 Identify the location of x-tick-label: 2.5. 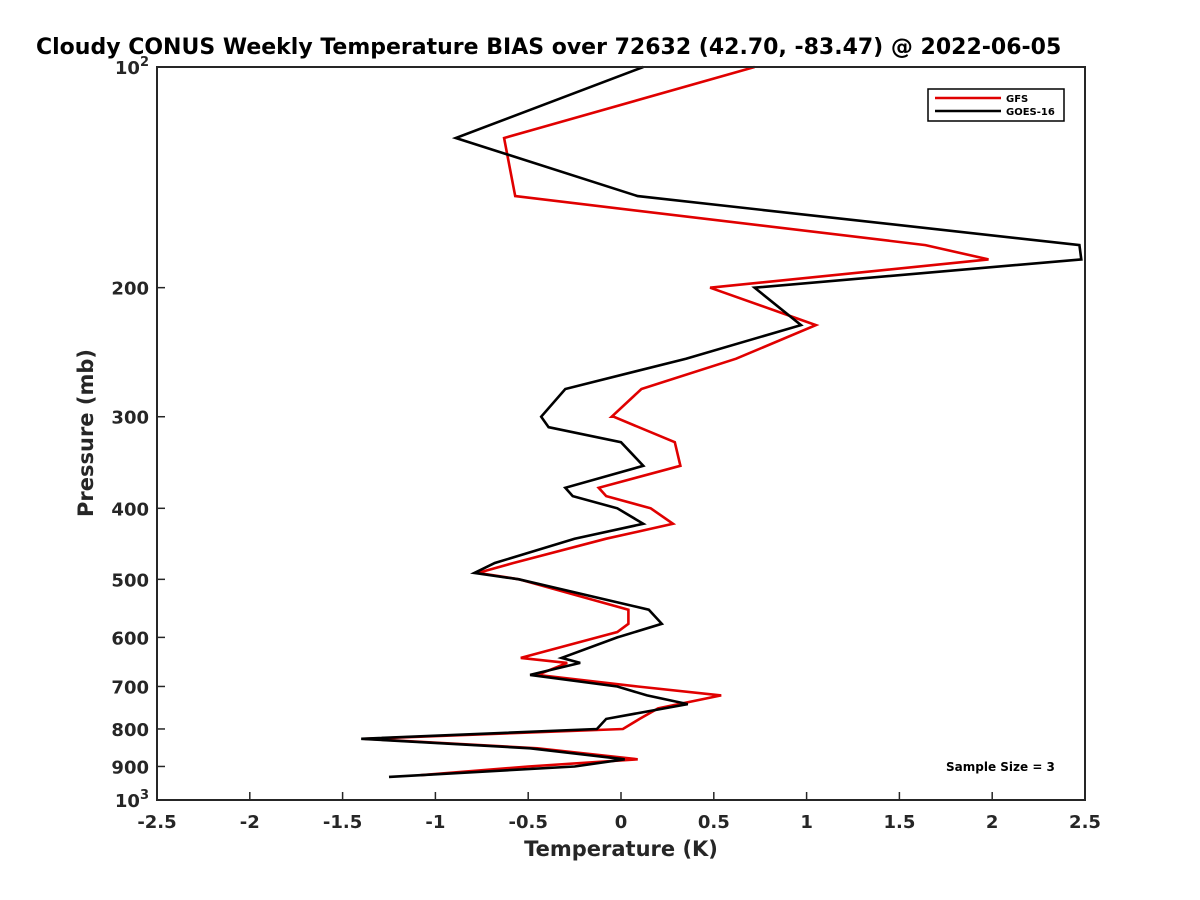
(1085, 822).